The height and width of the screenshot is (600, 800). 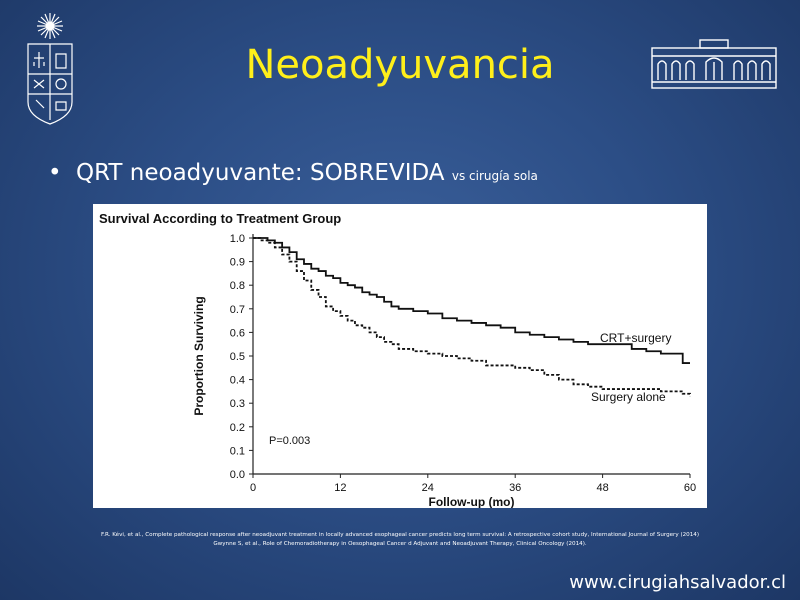 What do you see at coordinates (677, 582) in the screenshot?
I see `website-url: www.cirugiahsalvador.cl` at bounding box center [677, 582].